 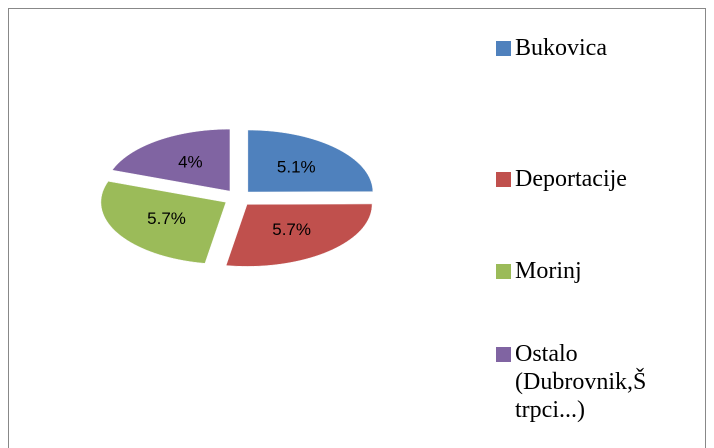 I want to click on legend-label: Deportacije, so click(x=571, y=179).